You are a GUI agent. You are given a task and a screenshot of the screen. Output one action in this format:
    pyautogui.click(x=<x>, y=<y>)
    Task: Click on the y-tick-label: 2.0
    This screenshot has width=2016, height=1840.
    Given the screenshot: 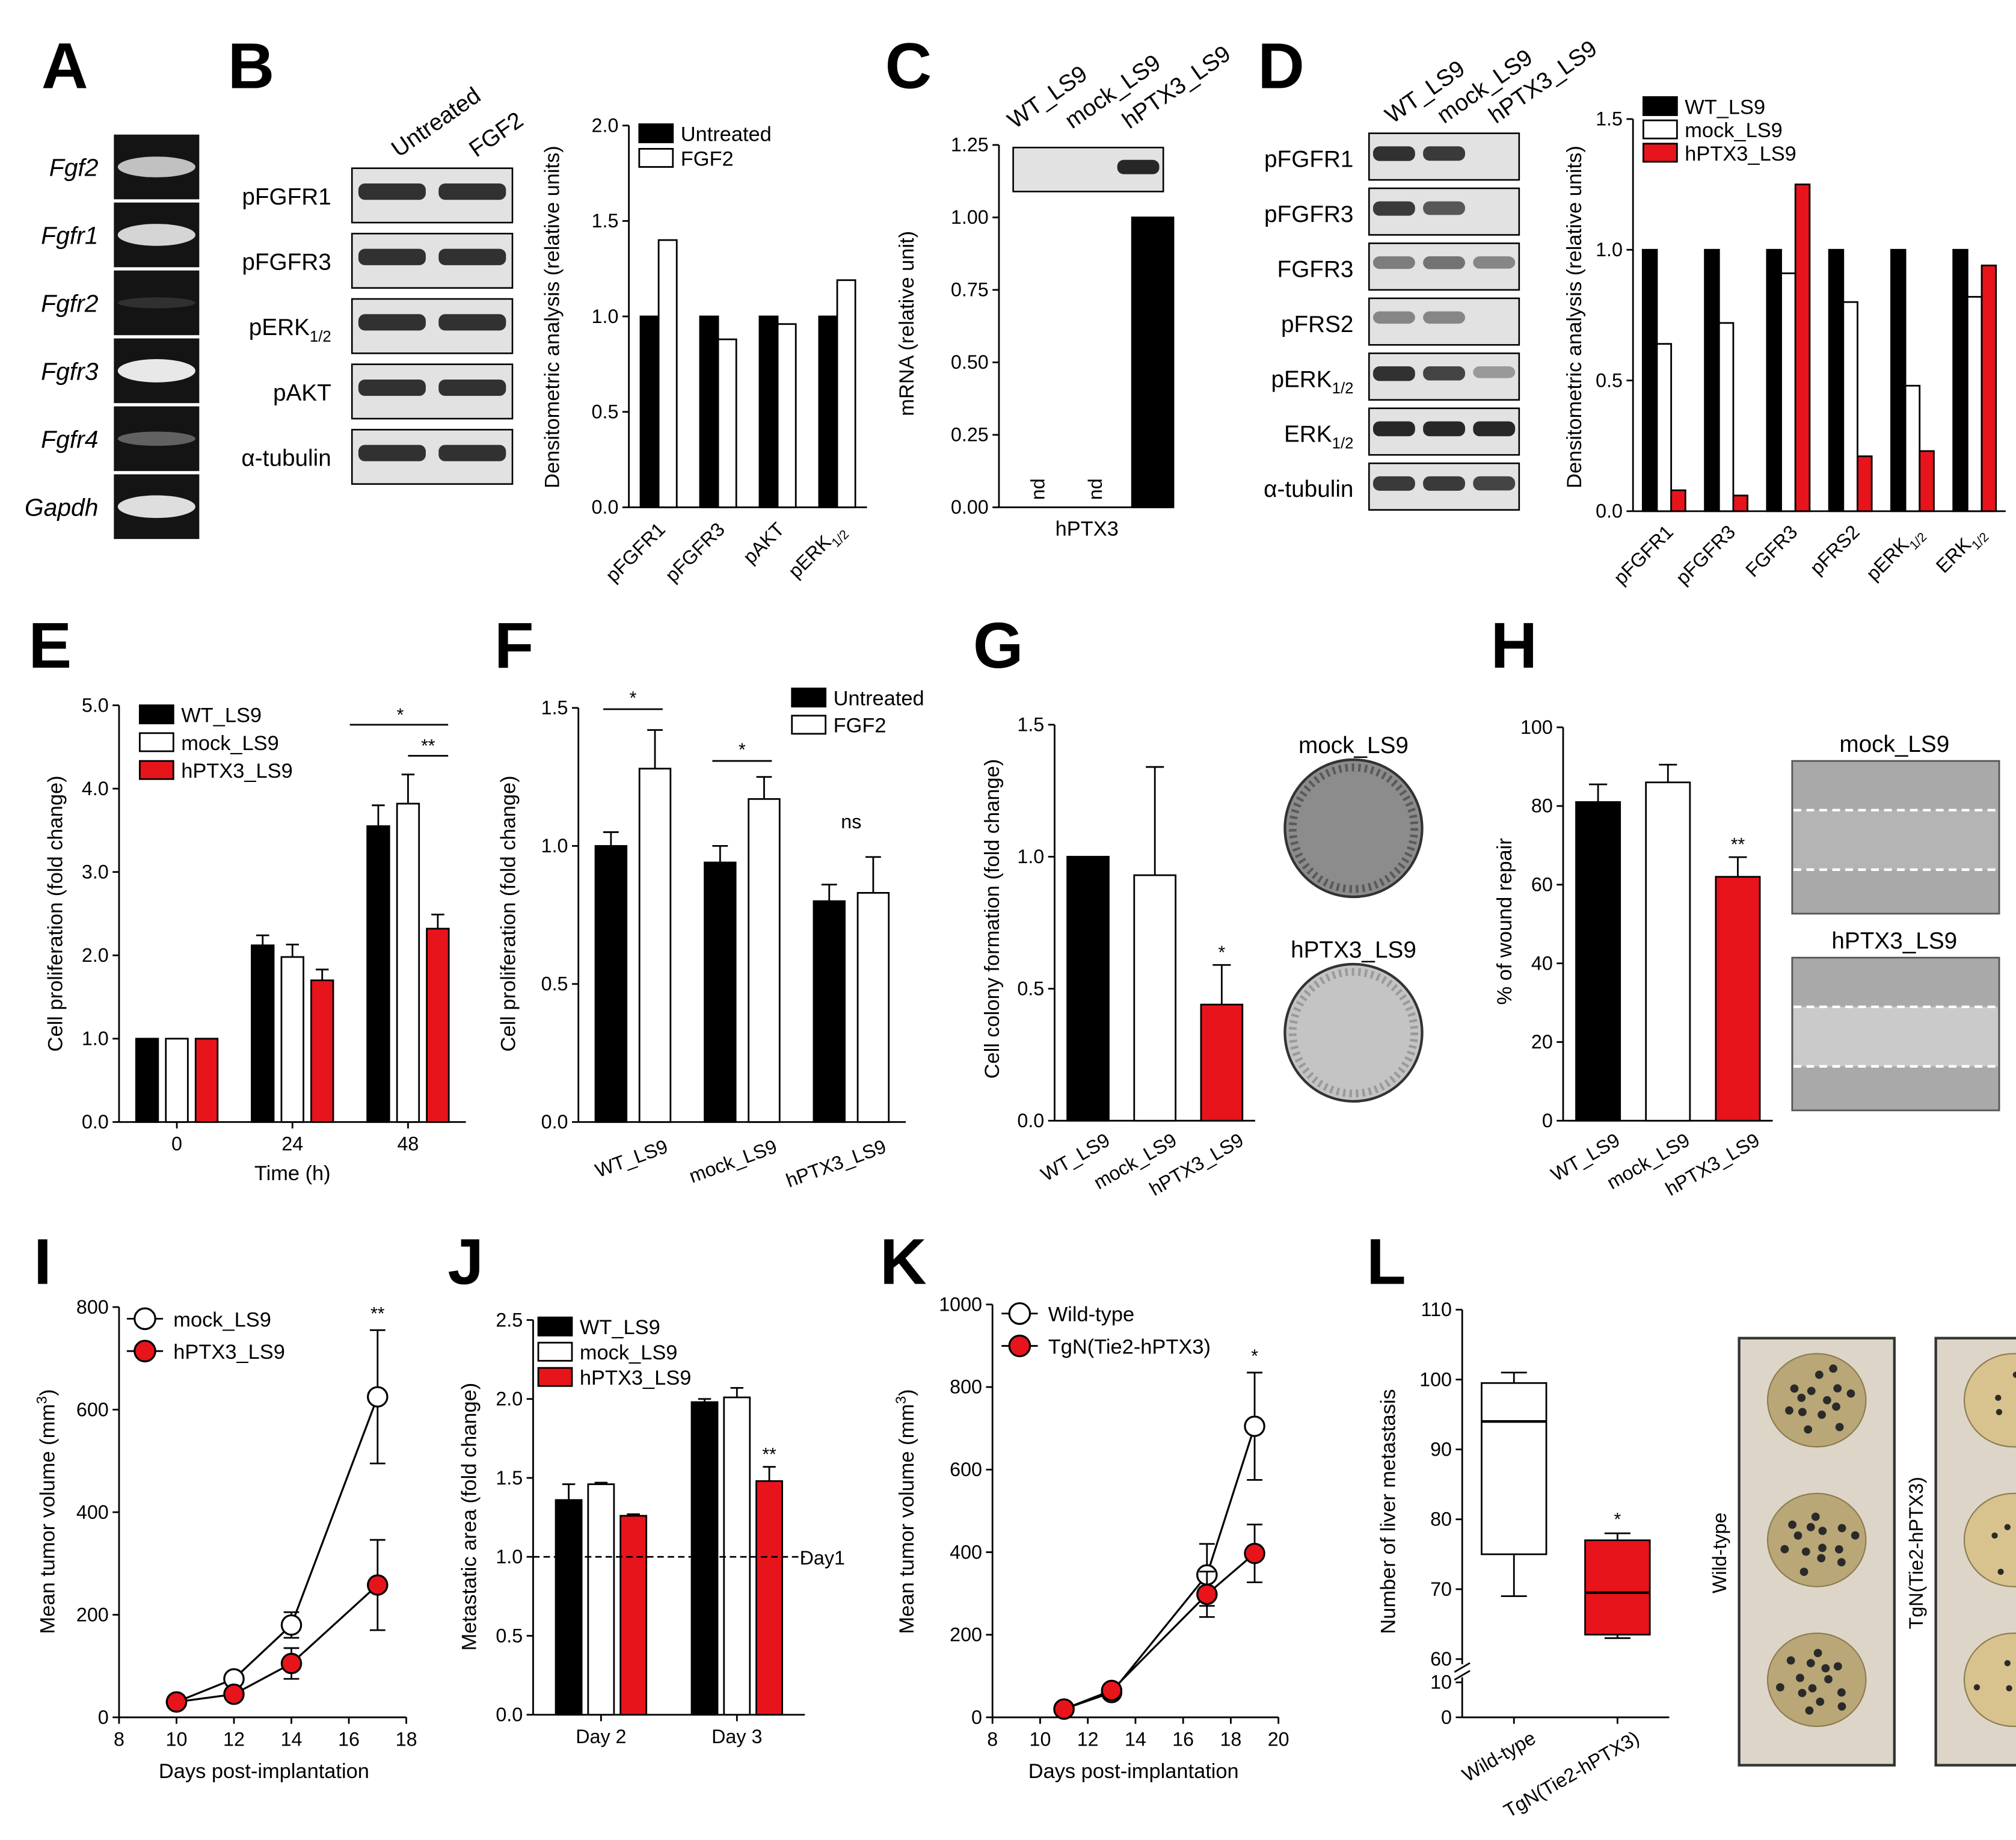 What is the action you would take?
    pyautogui.click(x=606, y=125)
    